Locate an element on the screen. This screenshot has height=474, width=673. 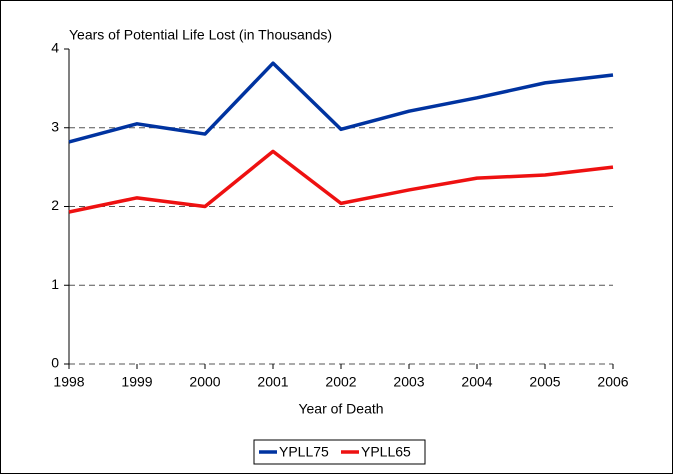
x-tick-label: 2006 is located at coordinates (612, 382).